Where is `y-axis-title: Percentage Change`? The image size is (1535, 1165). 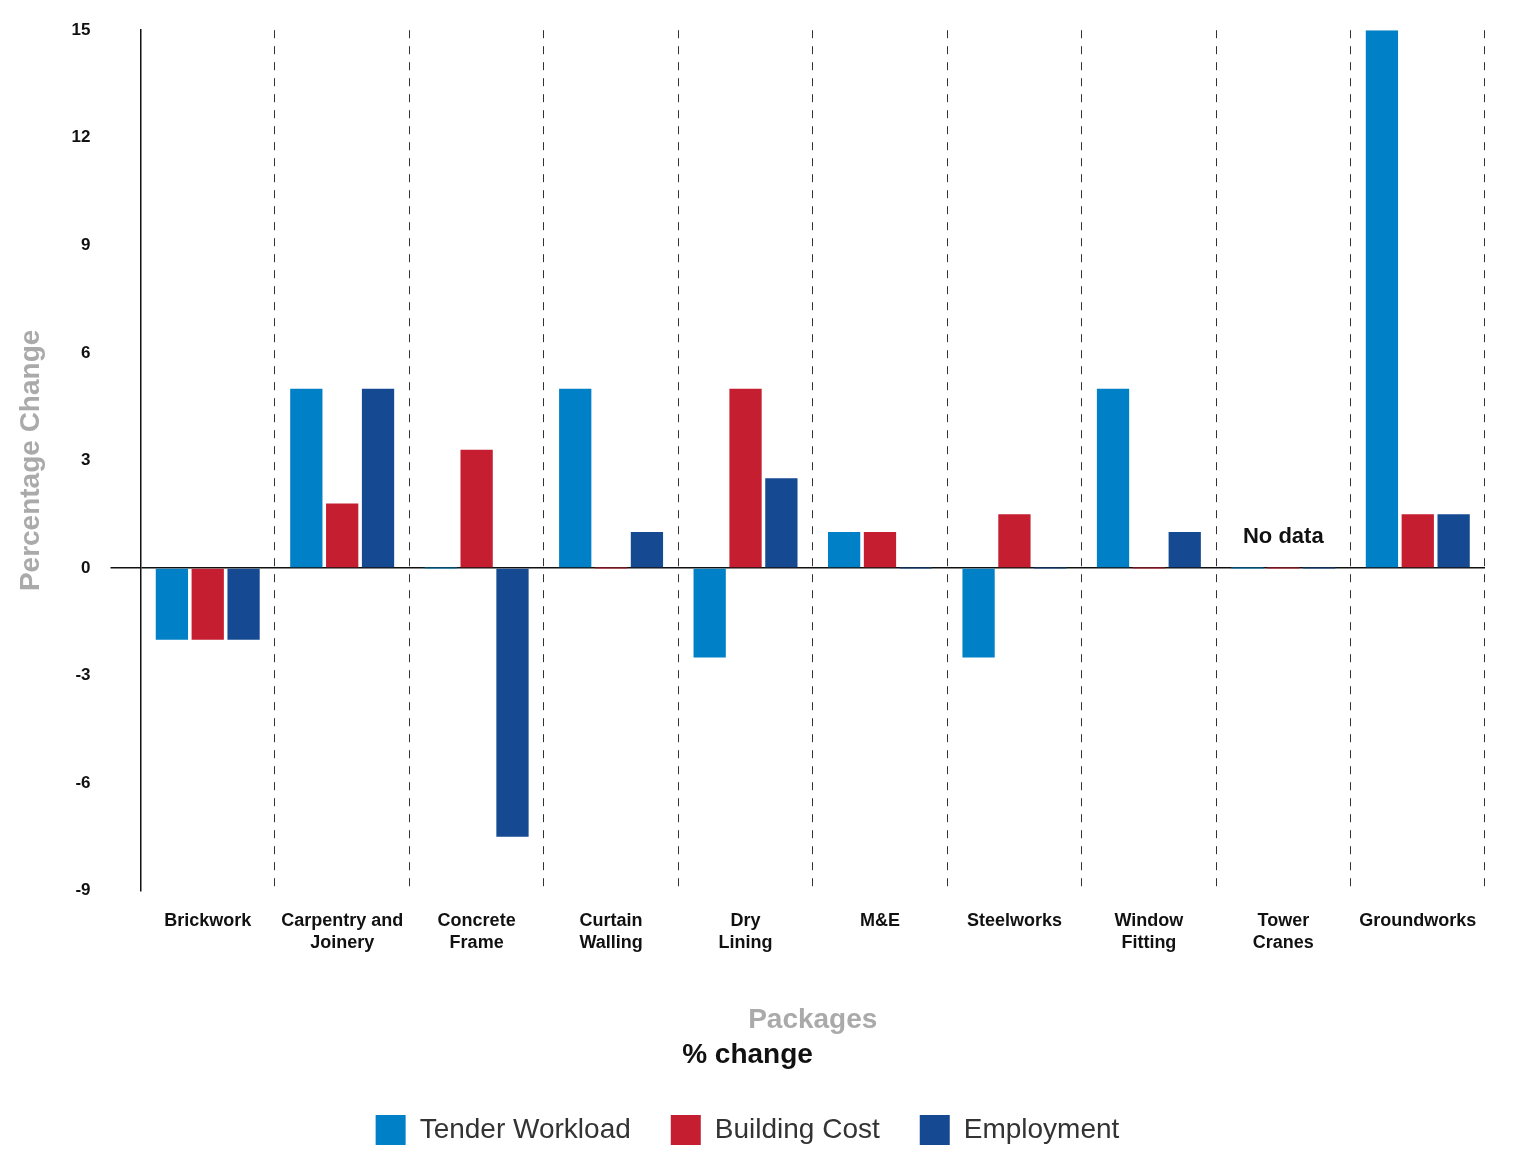
y-axis-title: Percentage Change is located at coordinates (29, 460).